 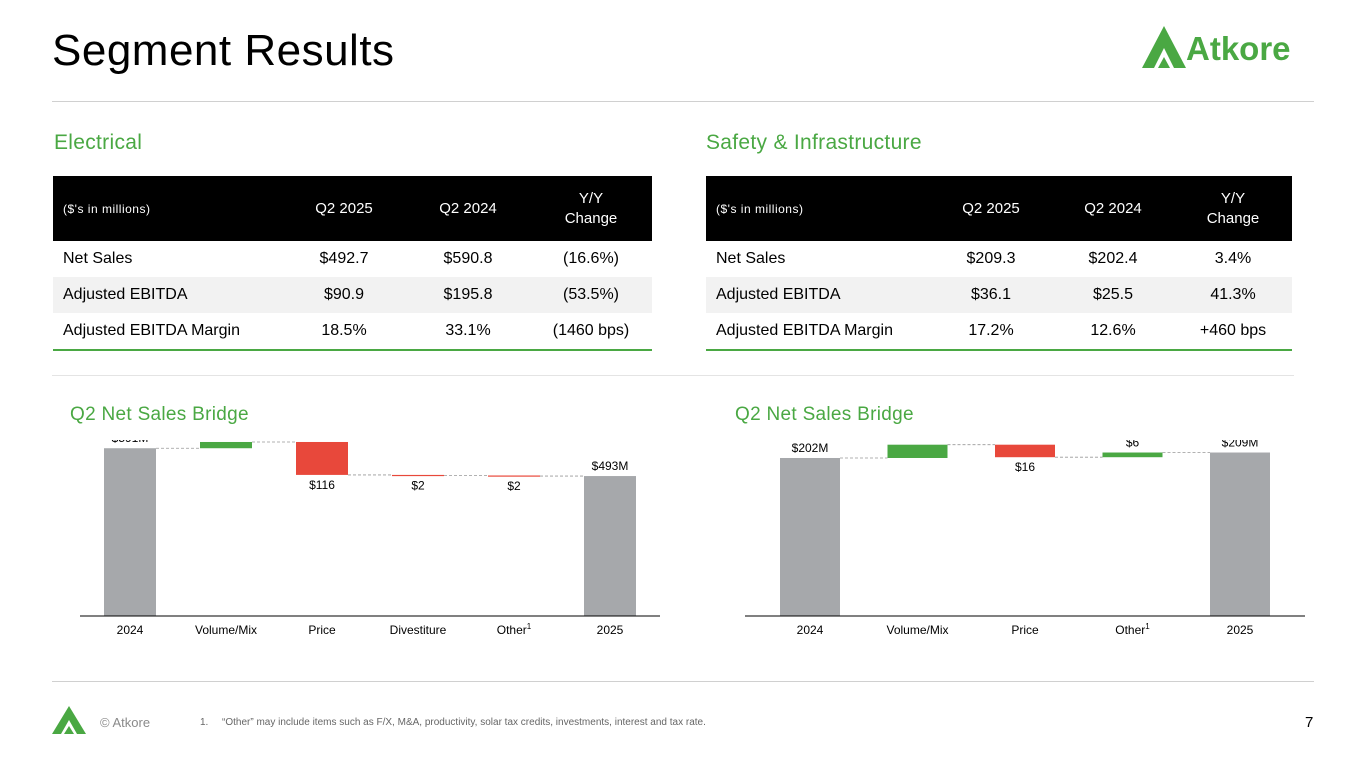 I want to click on table-cell: $209.3, so click(x=991, y=258).